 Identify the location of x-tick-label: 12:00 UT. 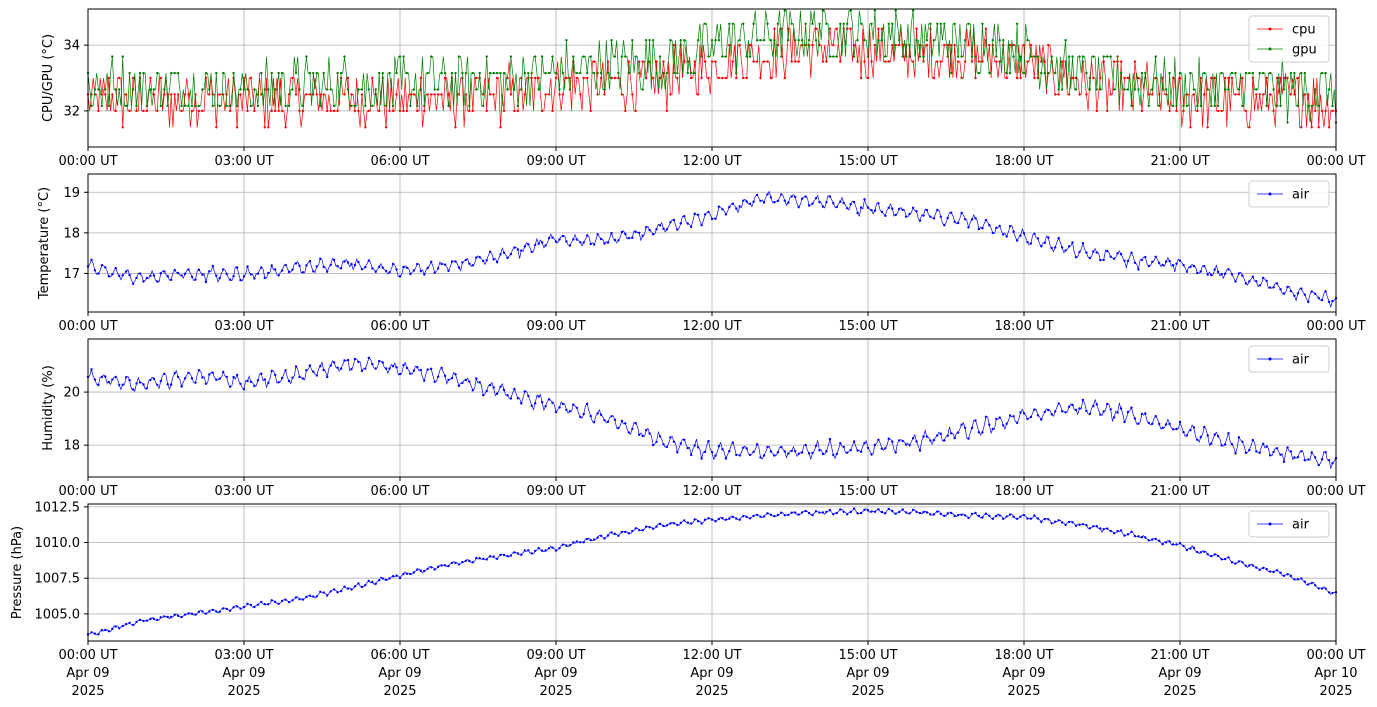
(711, 326).